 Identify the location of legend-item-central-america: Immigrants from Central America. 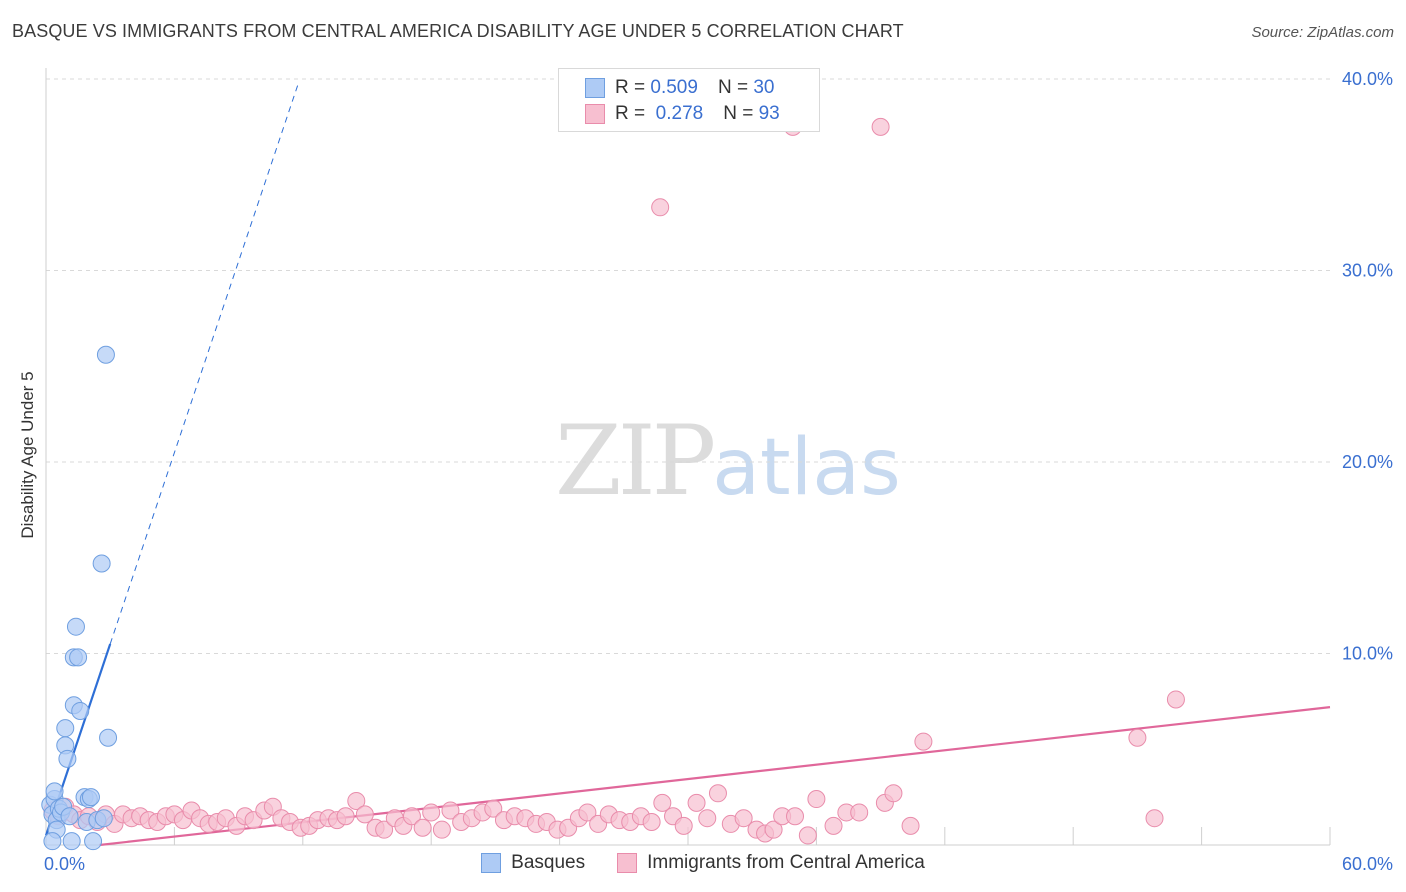
(771, 863).